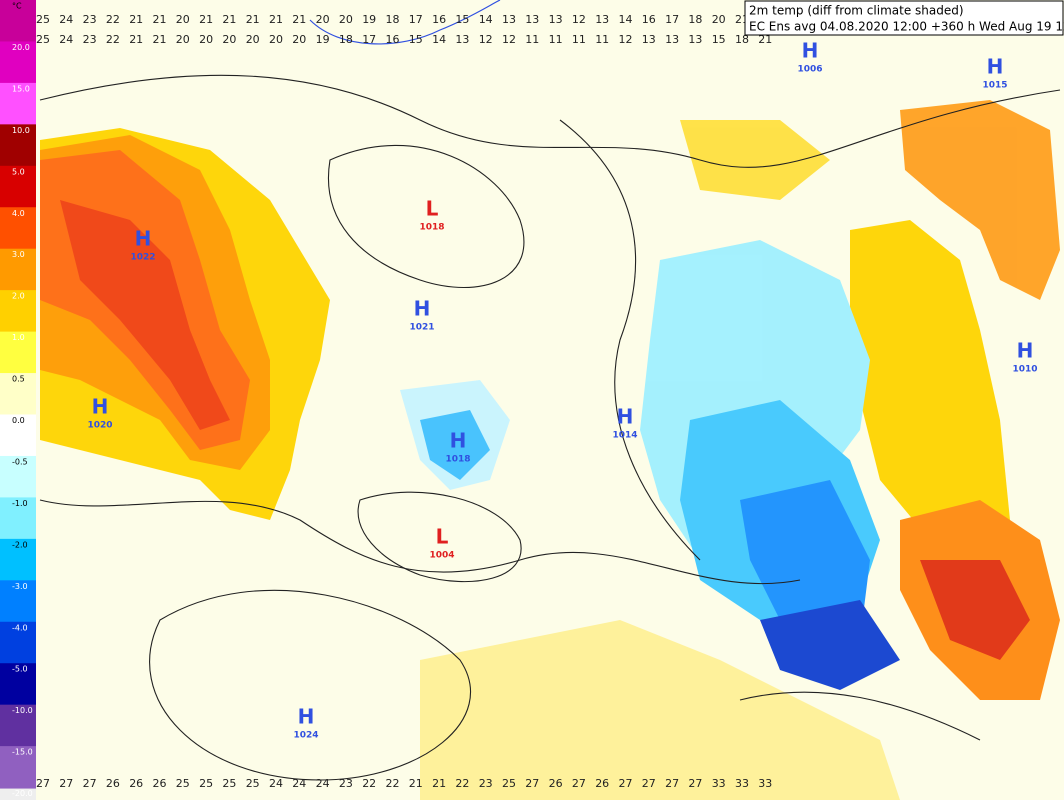 The width and height of the screenshot is (1064, 800). What do you see at coordinates (66, 39) in the screenshot?
I see `temperature-value: 24` at bounding box center [66, 39].